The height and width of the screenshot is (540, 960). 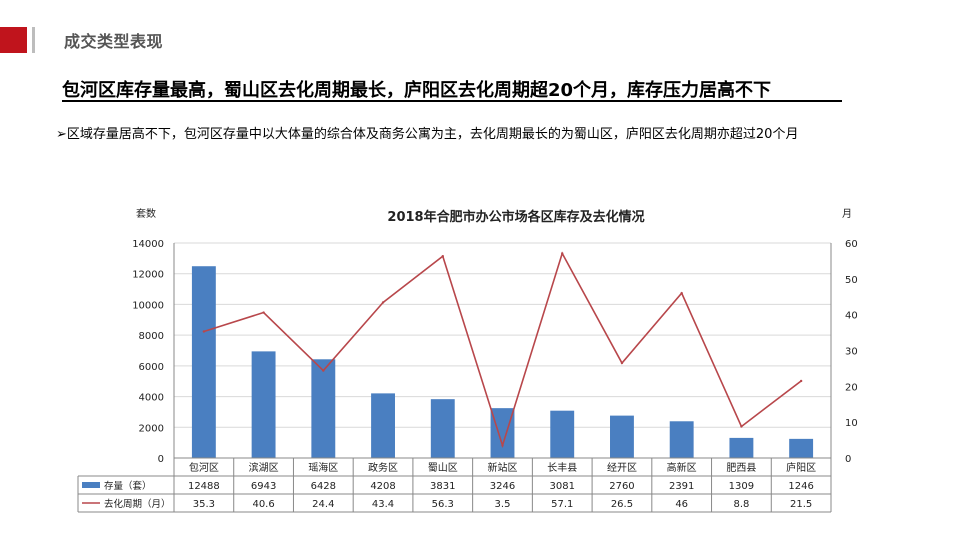 What do you see at coordinates (263, 486) in the screenshot?
I see `table-value: 6943` at bounding box center [263, 486].